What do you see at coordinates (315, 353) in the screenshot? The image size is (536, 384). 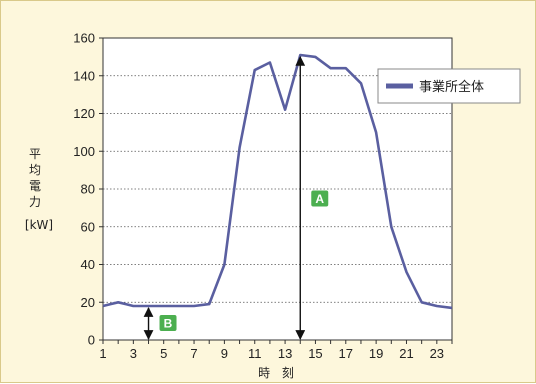 I see `x-tick-label: 15` at bounding box center [315, 353].